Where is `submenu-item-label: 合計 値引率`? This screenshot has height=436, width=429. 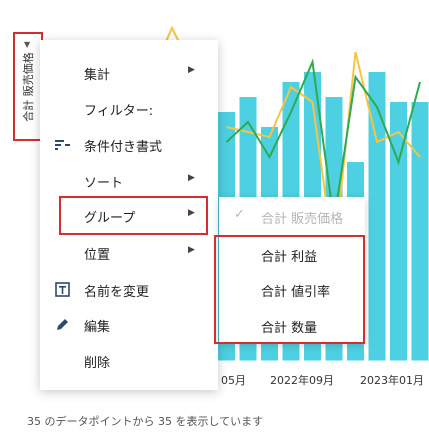 submenu-item-label: 合計 値引率 is located at coordinates (296, 292).